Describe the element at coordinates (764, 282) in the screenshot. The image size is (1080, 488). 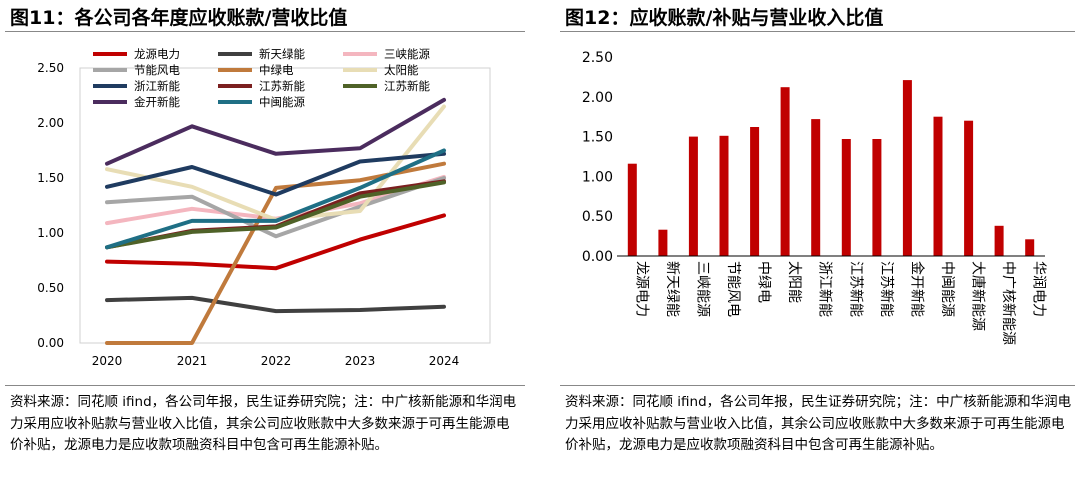
I see `x-category-label: 中绿电` at that location.